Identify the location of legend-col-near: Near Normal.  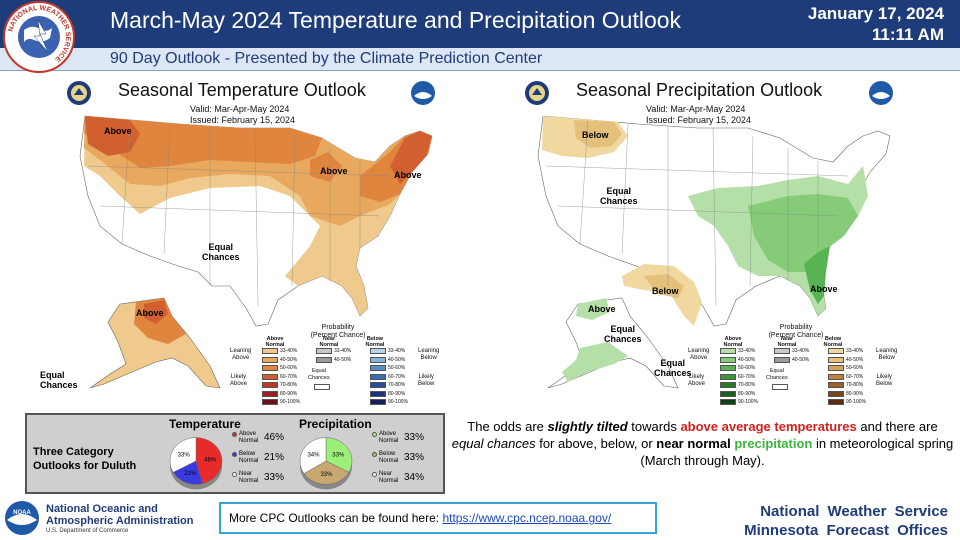
(329, 342).